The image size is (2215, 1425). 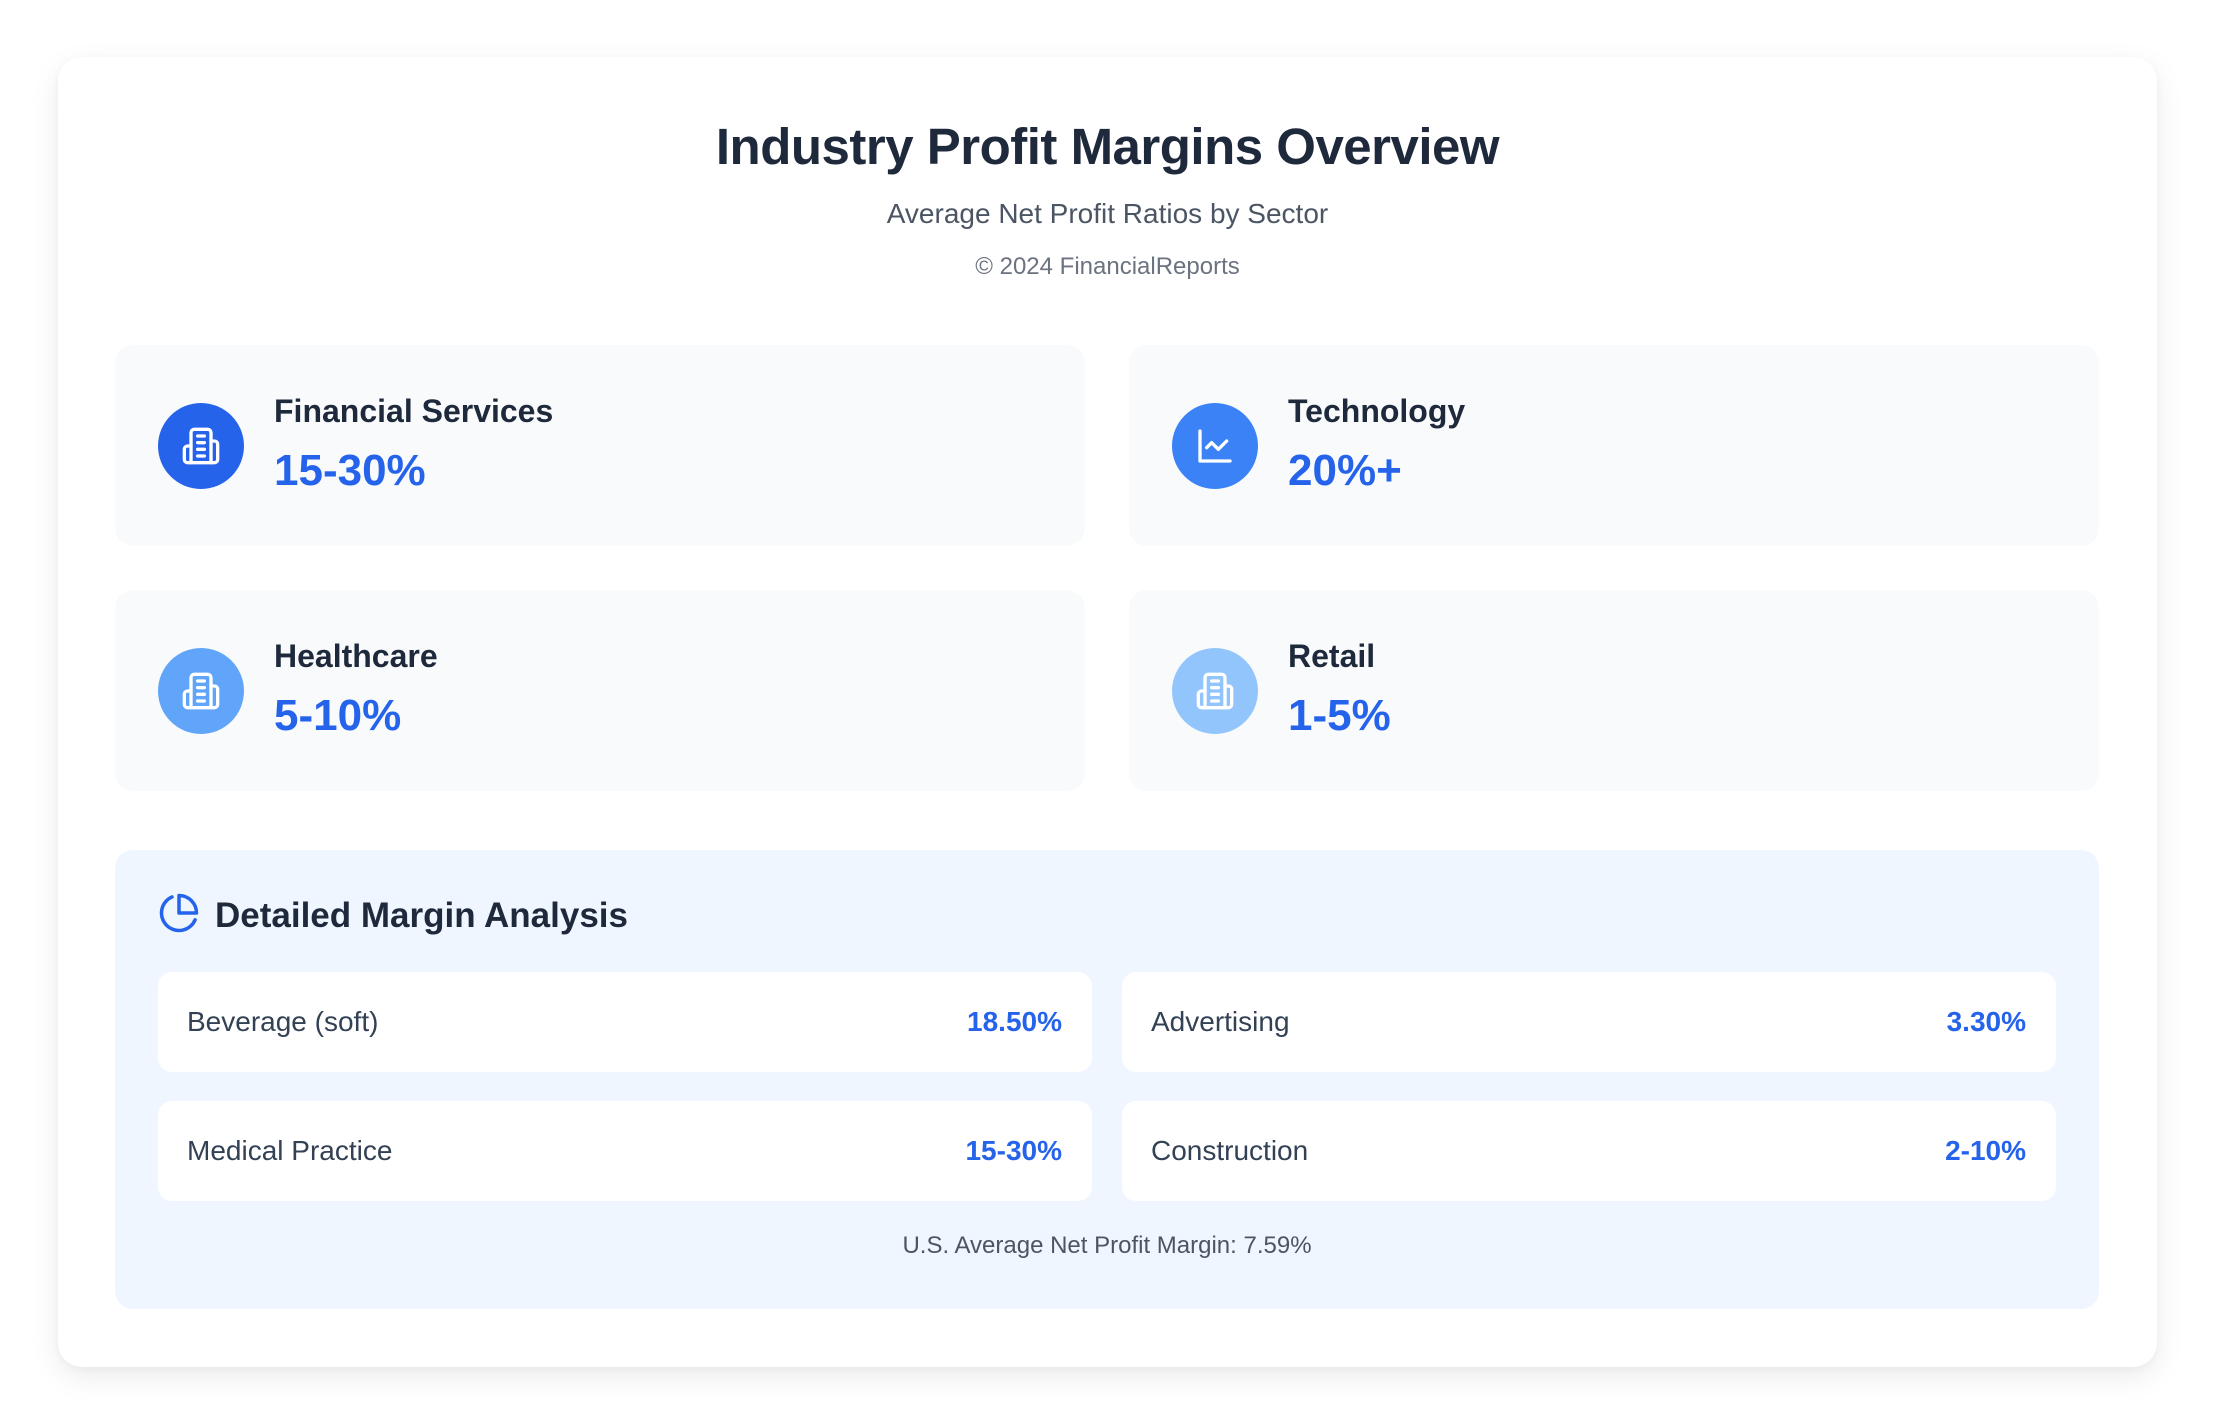 I want to click on sector-value: 5-10%, so click(x=338, y=715).